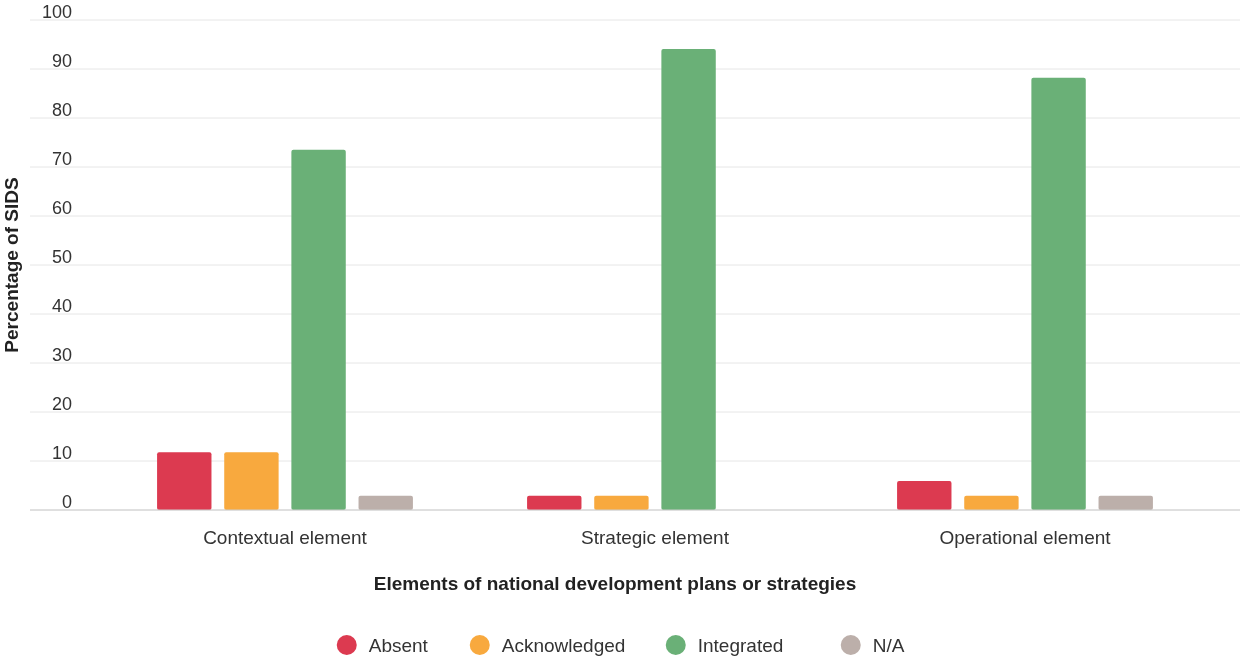 The height and width of the screenshot is (660, 1249). What do you see at coordinates (61, 306) in the screenshot?
I see `y-tick-label: 40` at bounding box center [61, 306].